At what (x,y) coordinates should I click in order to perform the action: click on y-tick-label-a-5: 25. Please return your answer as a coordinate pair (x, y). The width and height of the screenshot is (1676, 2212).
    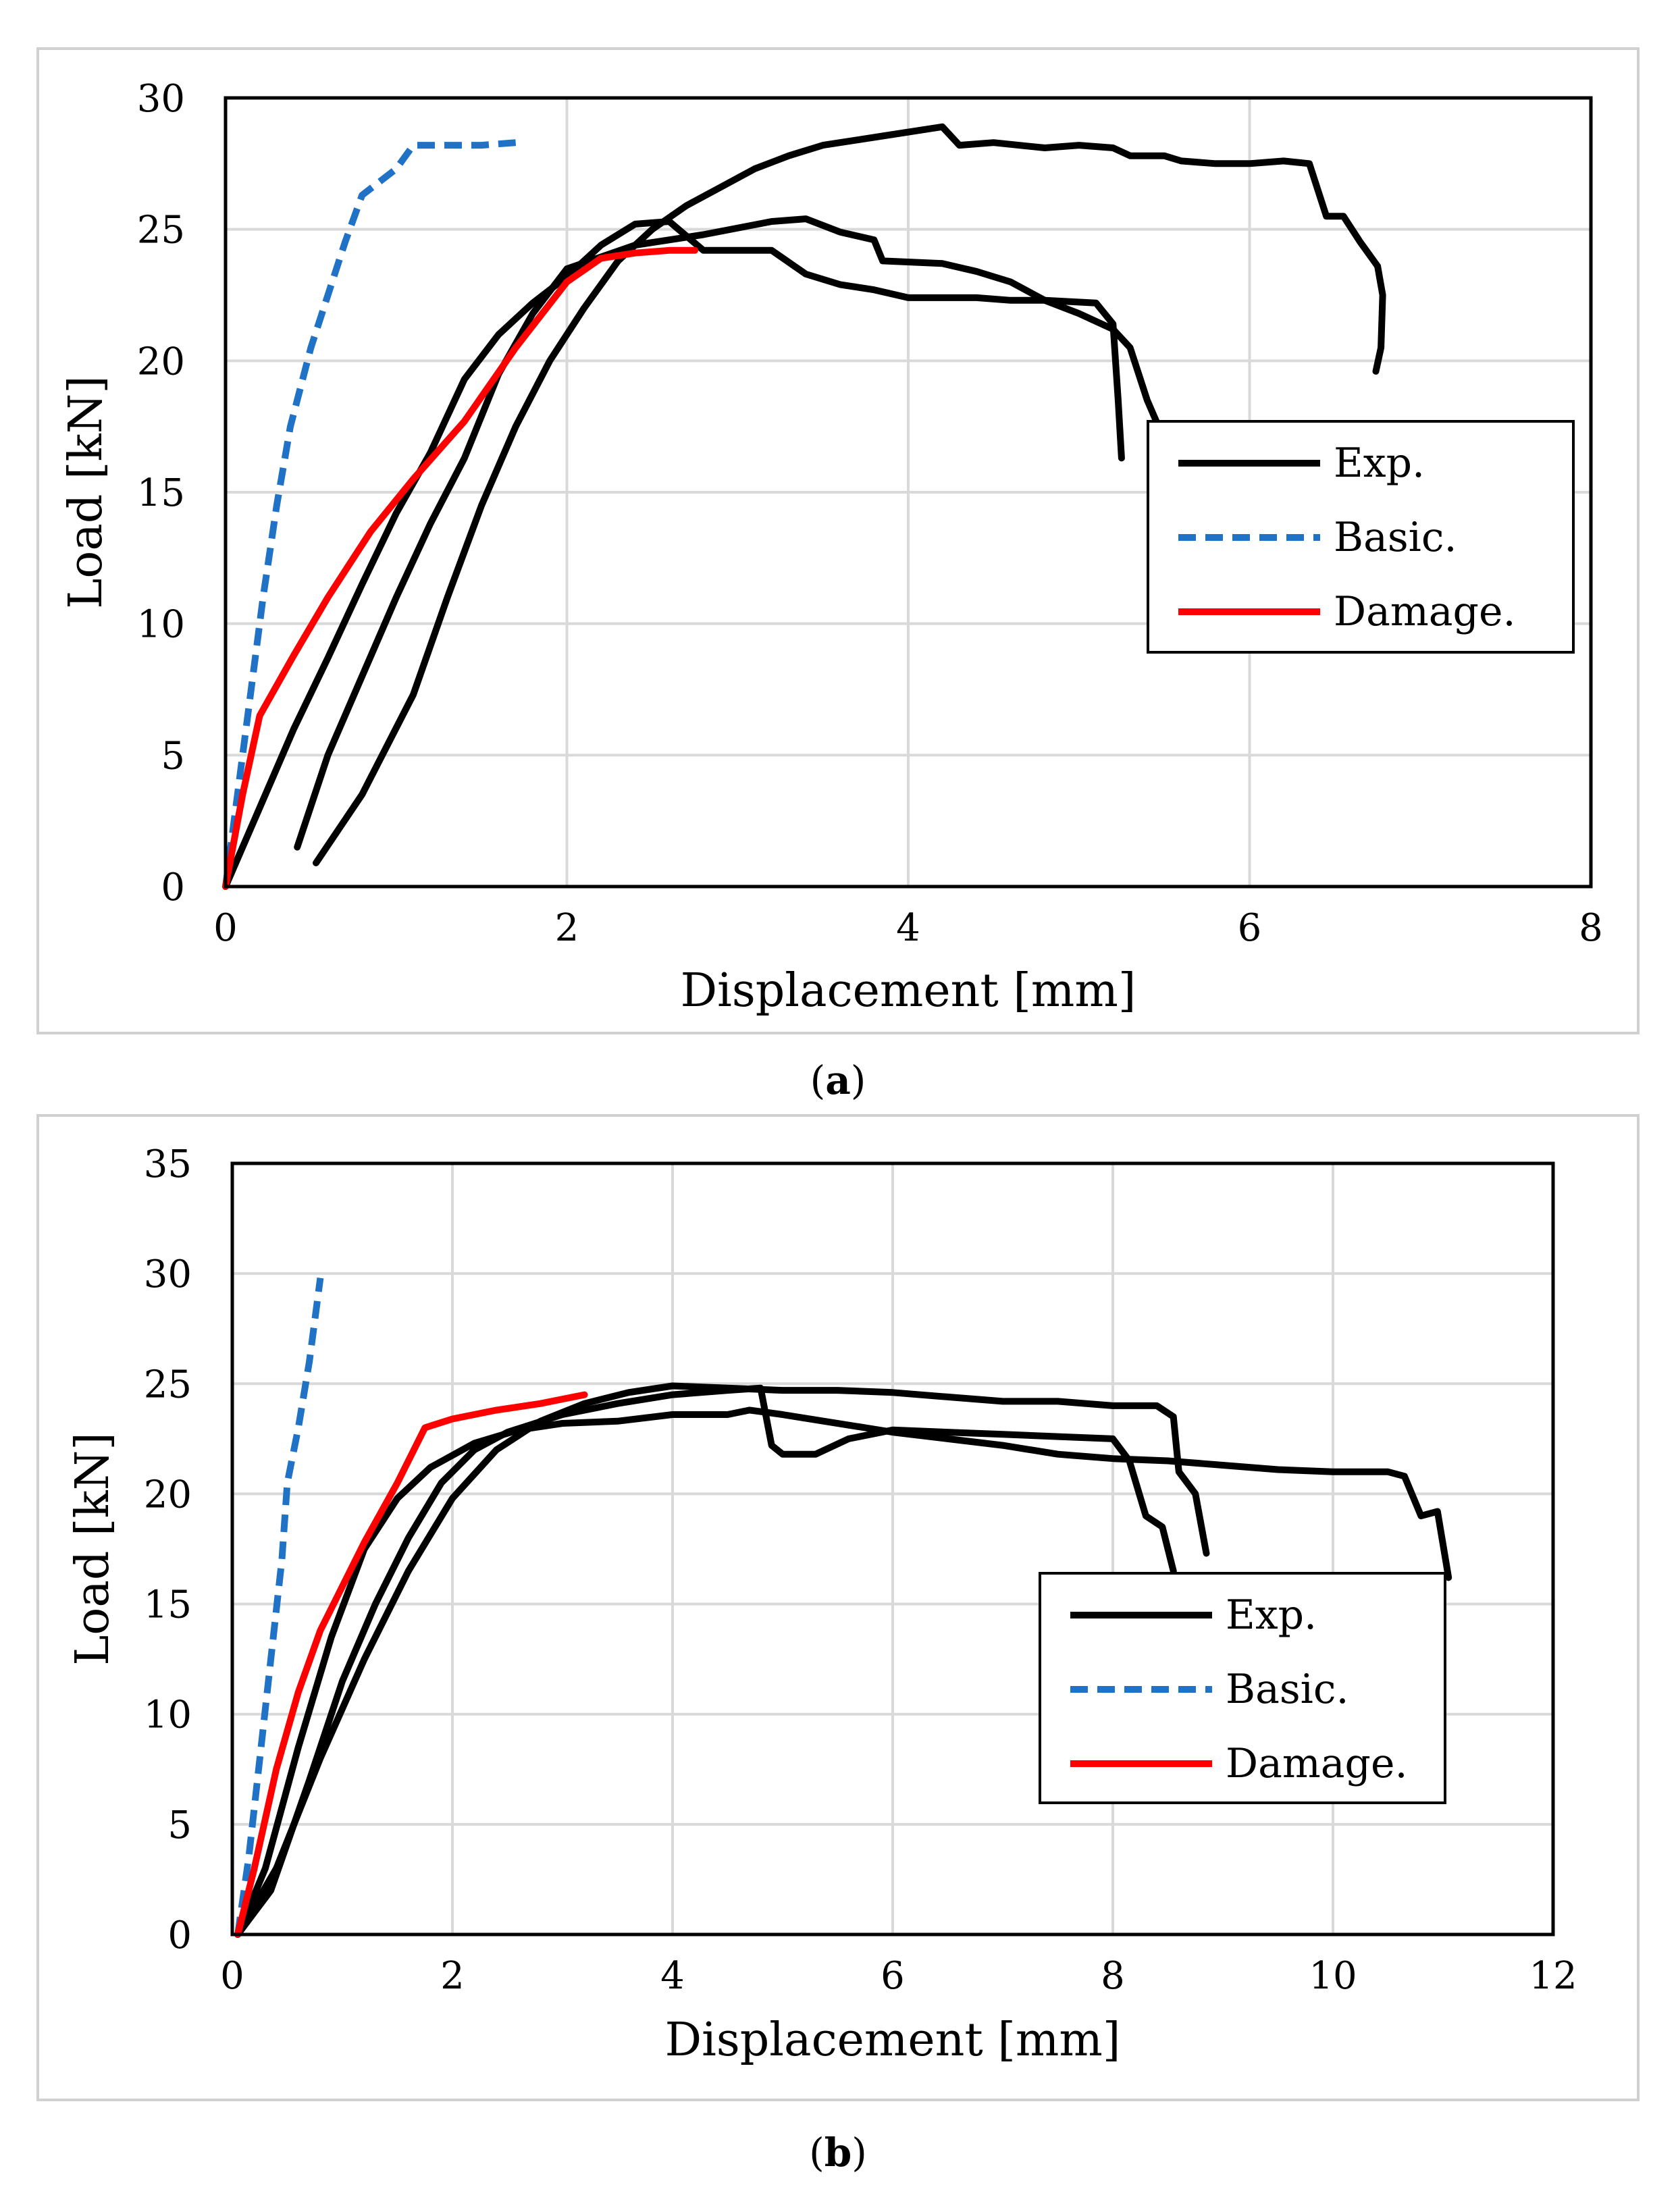
    Looking at the image, I should click on (161, 231).